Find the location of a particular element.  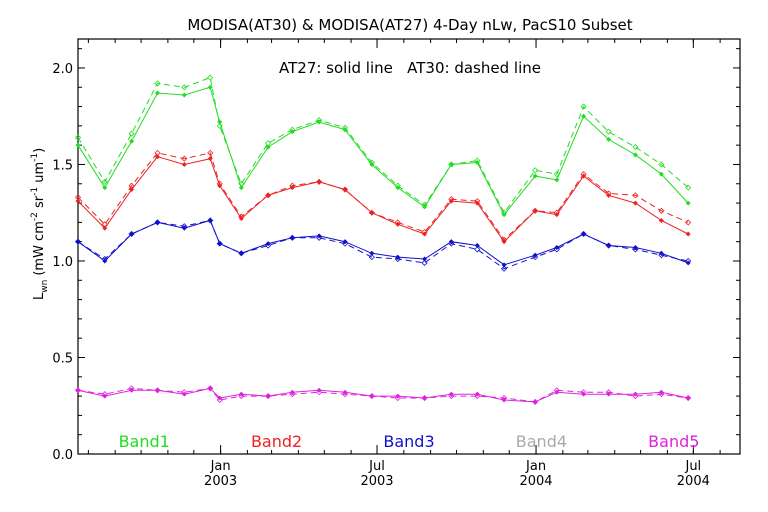

band3-solid-line is located at coordinates (383, 242).